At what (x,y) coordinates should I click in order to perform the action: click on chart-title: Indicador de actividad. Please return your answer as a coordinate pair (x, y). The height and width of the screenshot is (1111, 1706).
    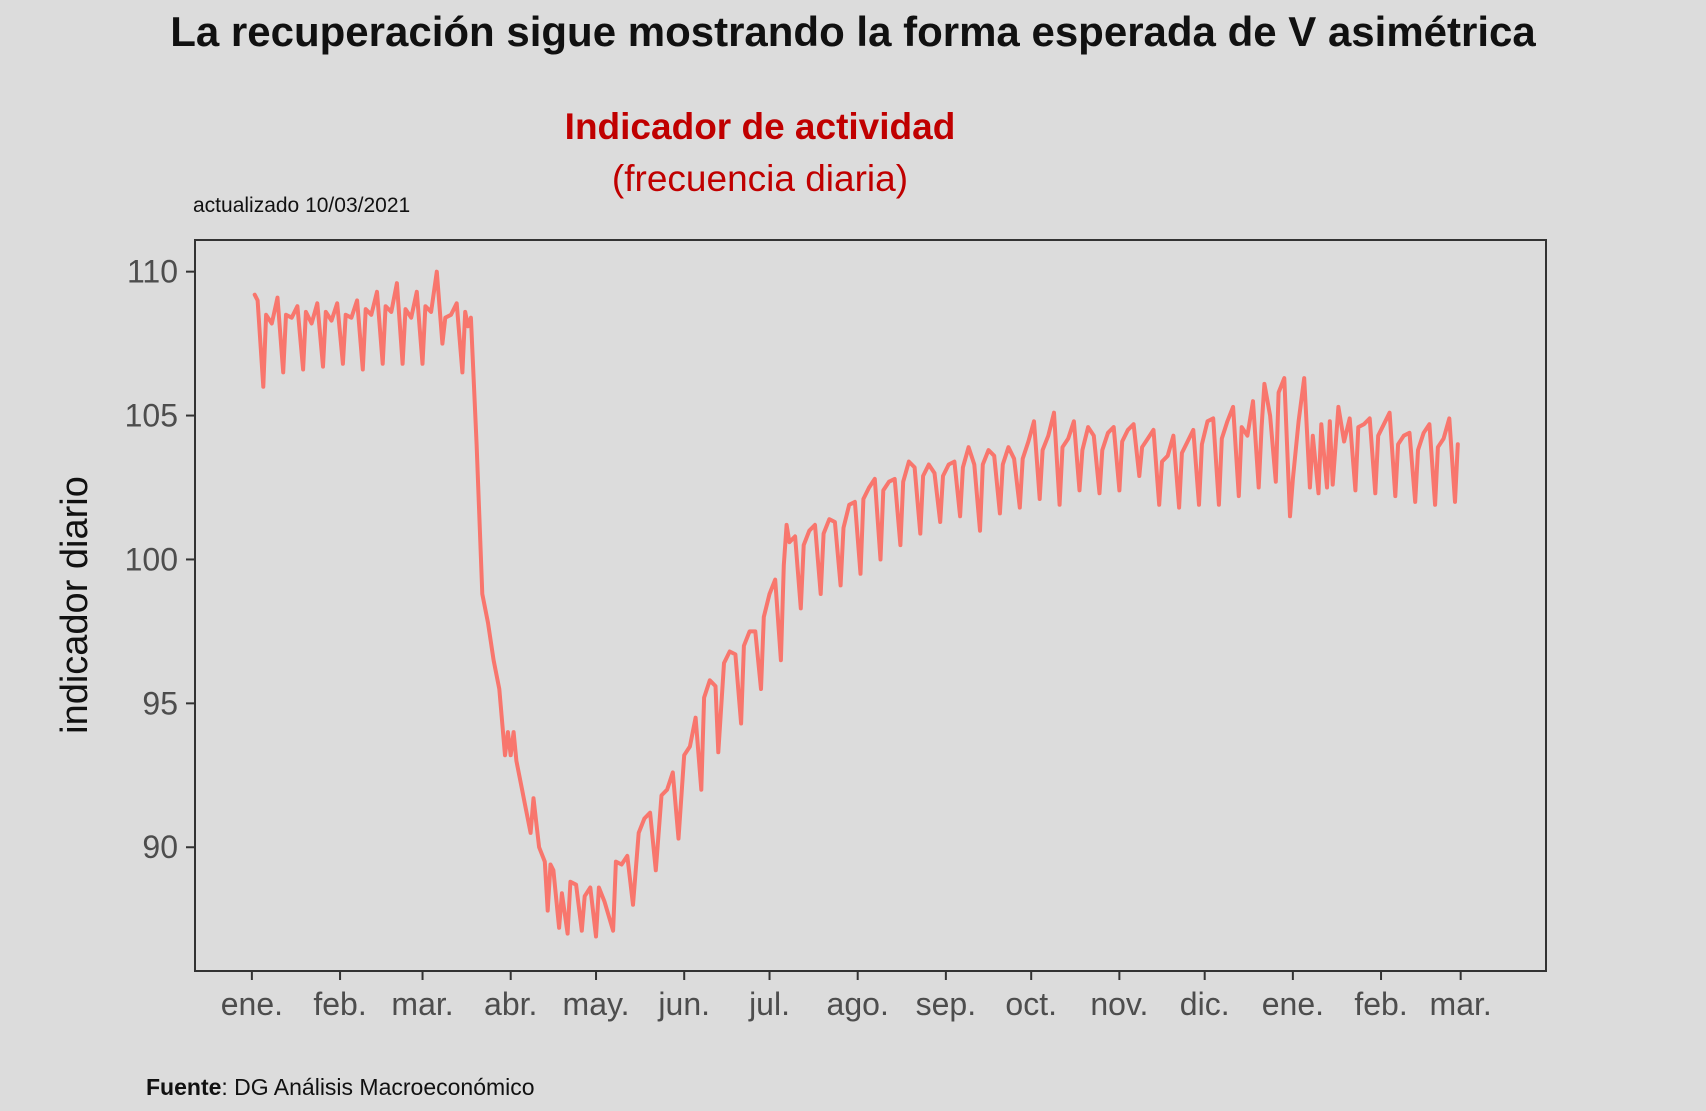
    Looking at the image, I should click on (760, 126).